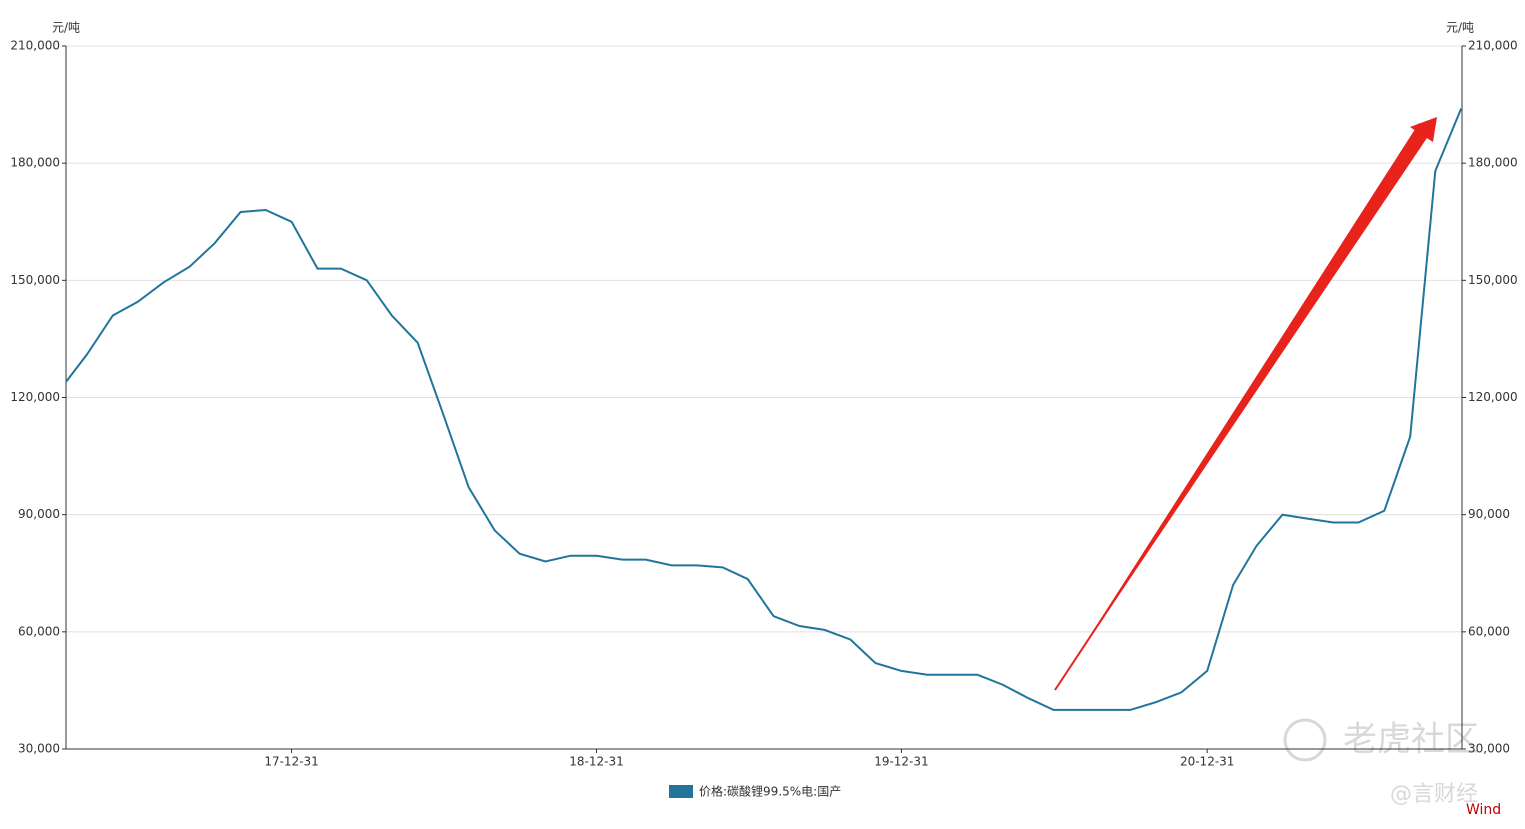 This screenshot has width=1525, height=829. Describe the element at coordinates (1493, 46) in the screenshot. I see `y2-tick-label: 210,000` at that location.